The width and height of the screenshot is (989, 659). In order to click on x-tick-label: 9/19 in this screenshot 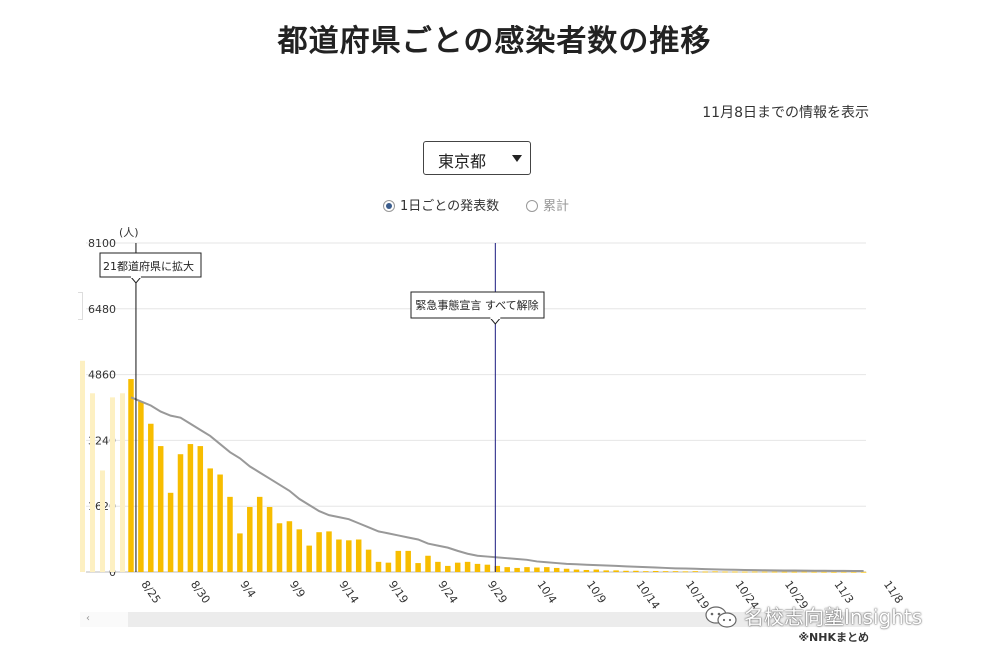, I will do `click(398, 592)`.